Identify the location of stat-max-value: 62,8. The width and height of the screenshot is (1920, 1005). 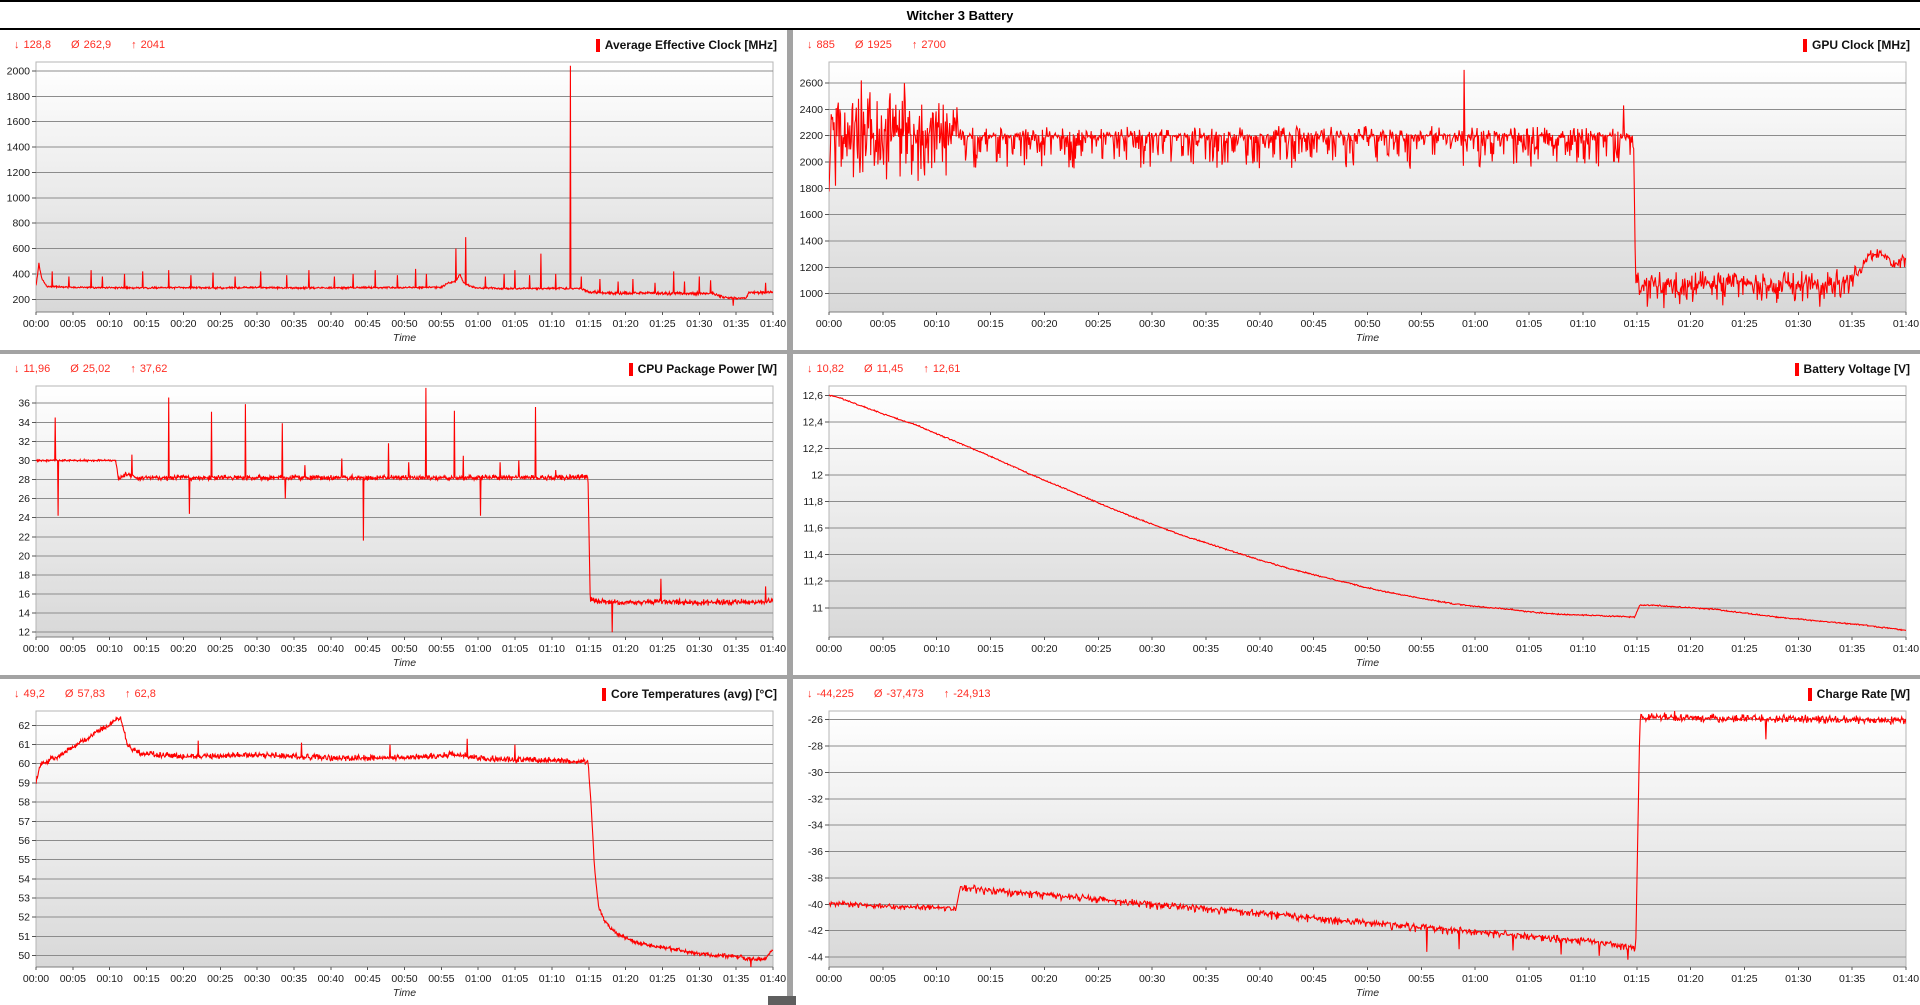
(145, 694).